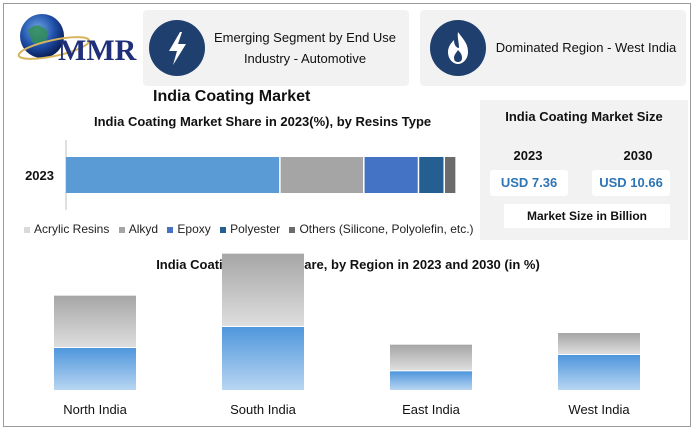 The height and width of the screenshot is (432, 696). Describe the element at coordinates (263, 358) in the screenshot. I see `region-bar-2023-south` at that location.